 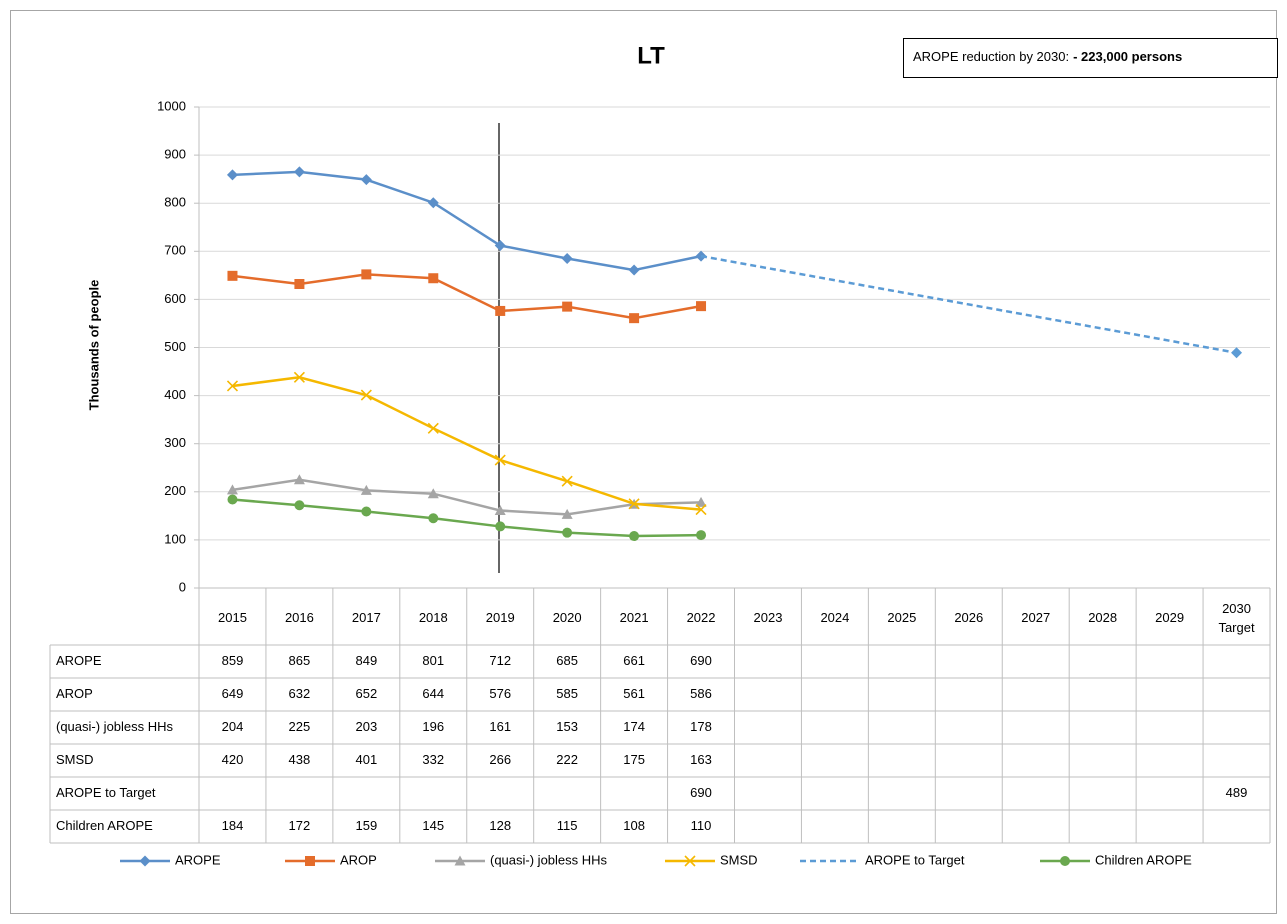 What do you see at coordinates (233, 660) in the screenshot?
I see `table-cell: 859` at bounding box center [233, 660].